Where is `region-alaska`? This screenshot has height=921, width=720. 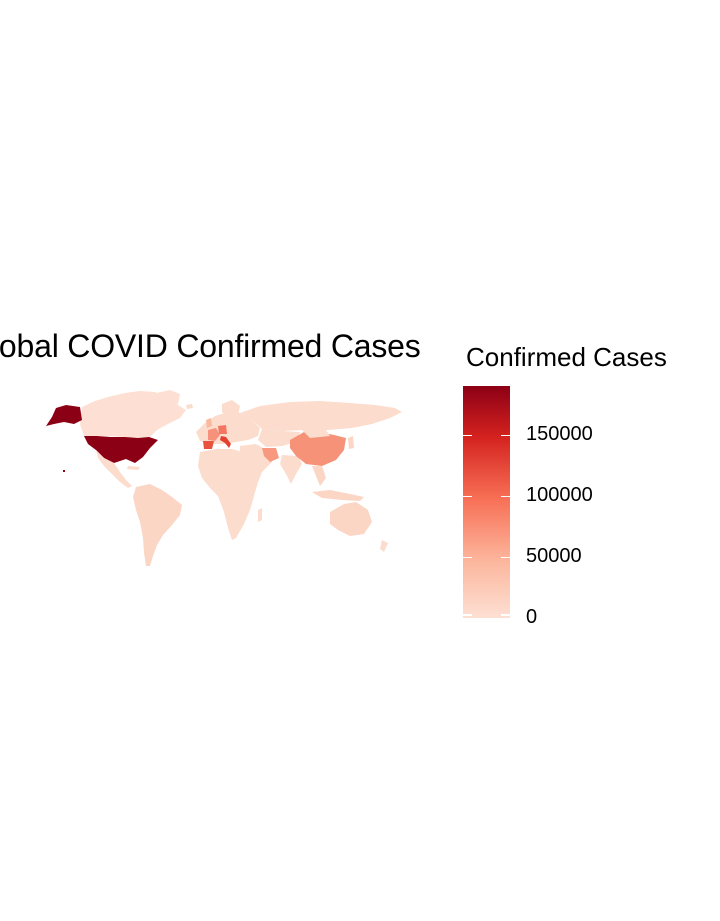
region-alaska is located at coordinates (64, 415).